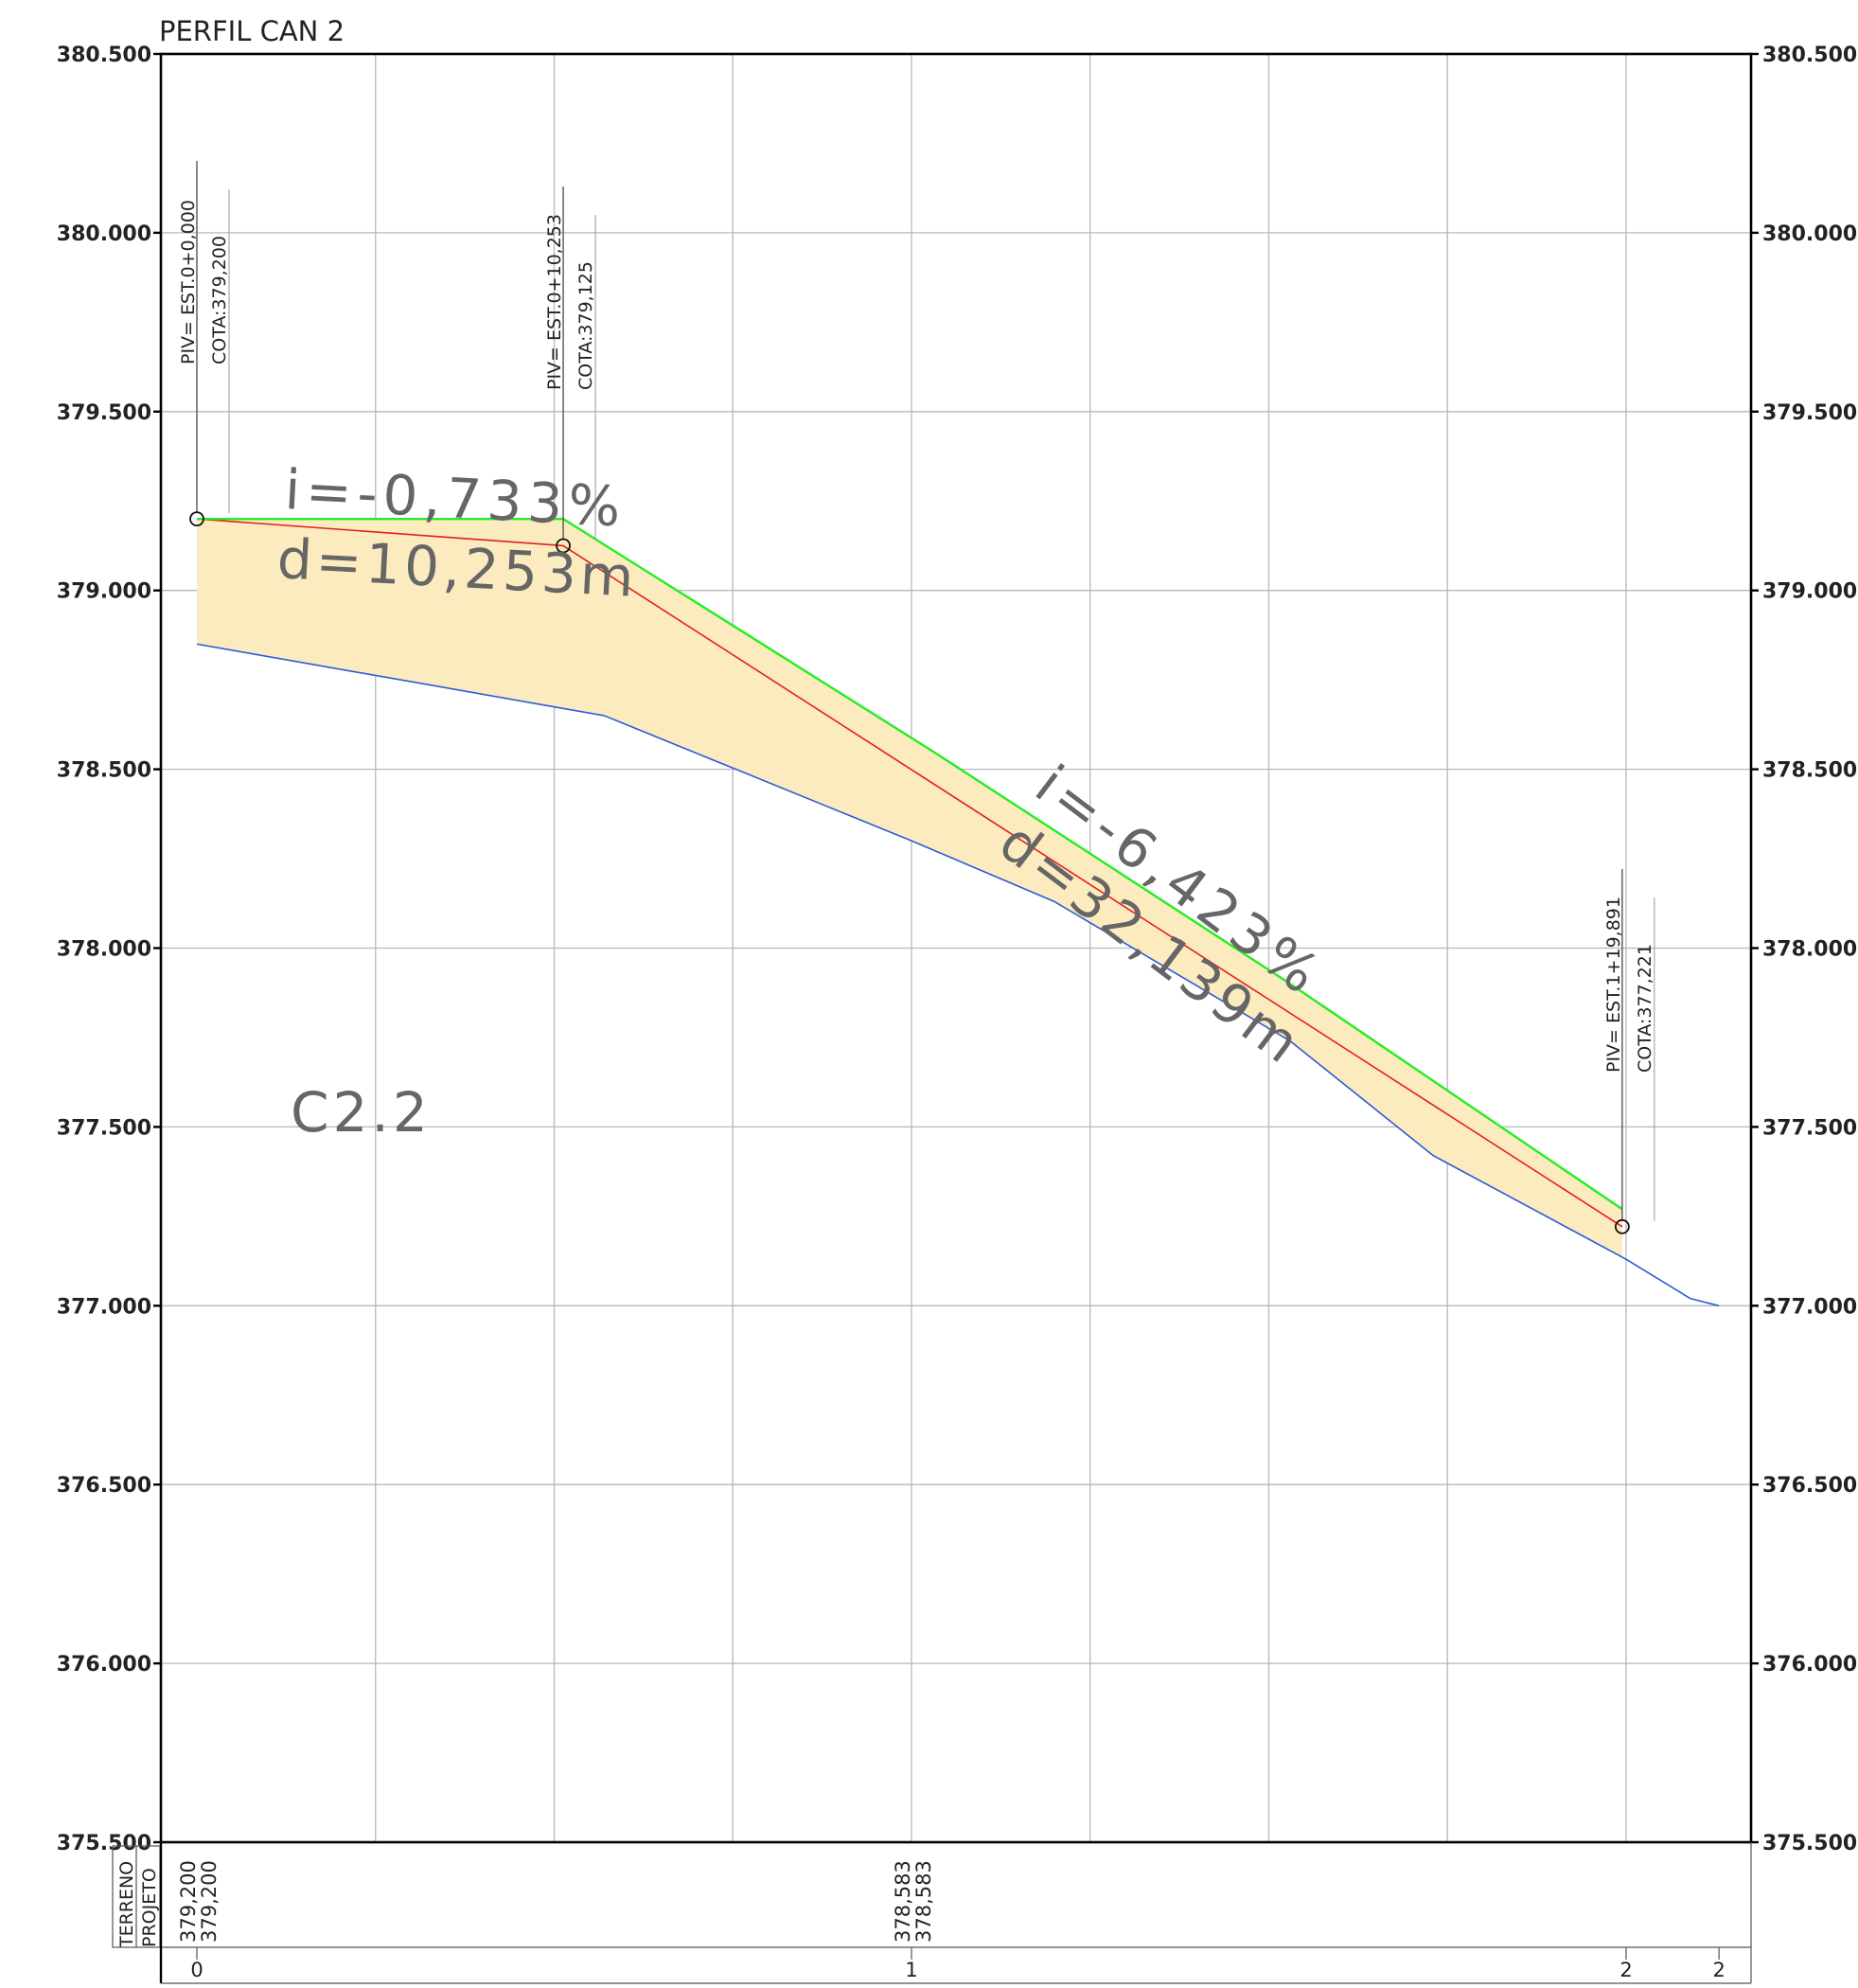 Image resolution: width=1858 pixels, height=1988 pixels. I want to click on y-tick-label-left-6: 377.500, so click(104, 1128).